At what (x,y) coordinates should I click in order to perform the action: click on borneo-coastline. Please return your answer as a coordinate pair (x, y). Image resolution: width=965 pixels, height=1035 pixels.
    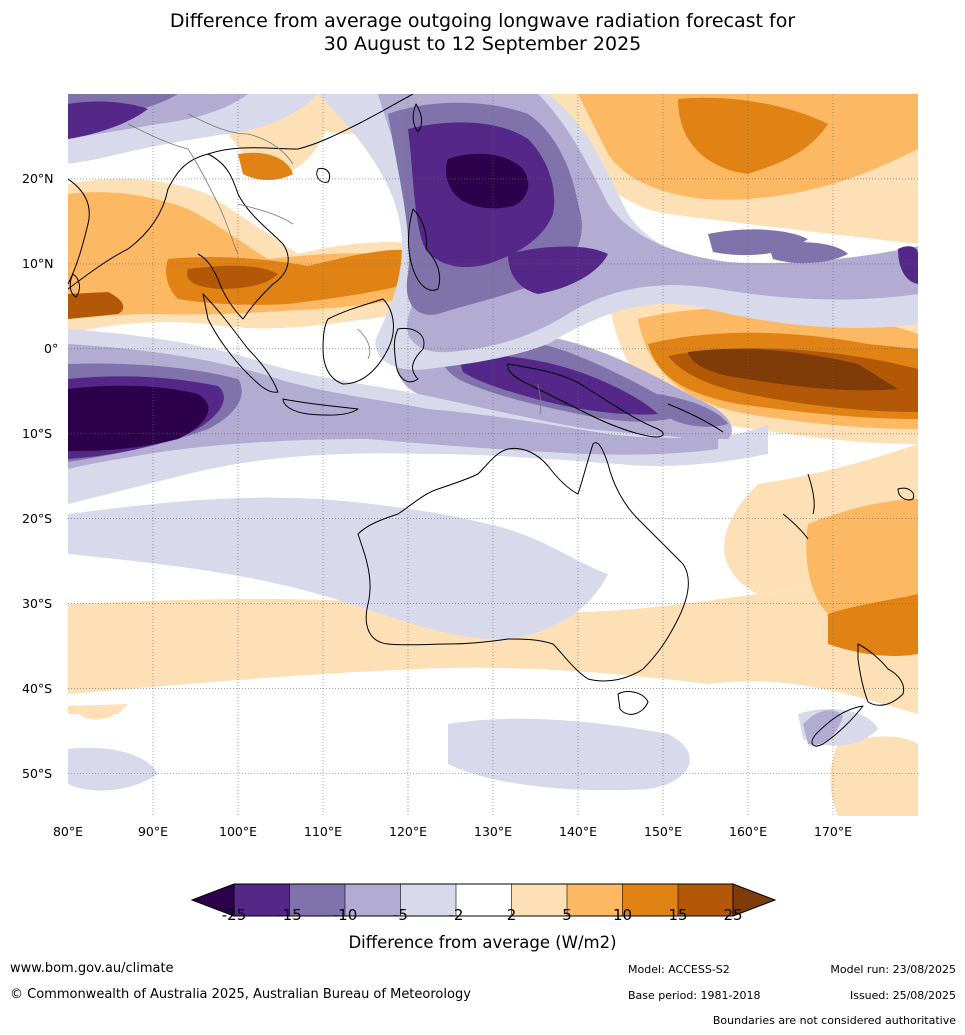
    Looking at the image, I should click on (358, 341).